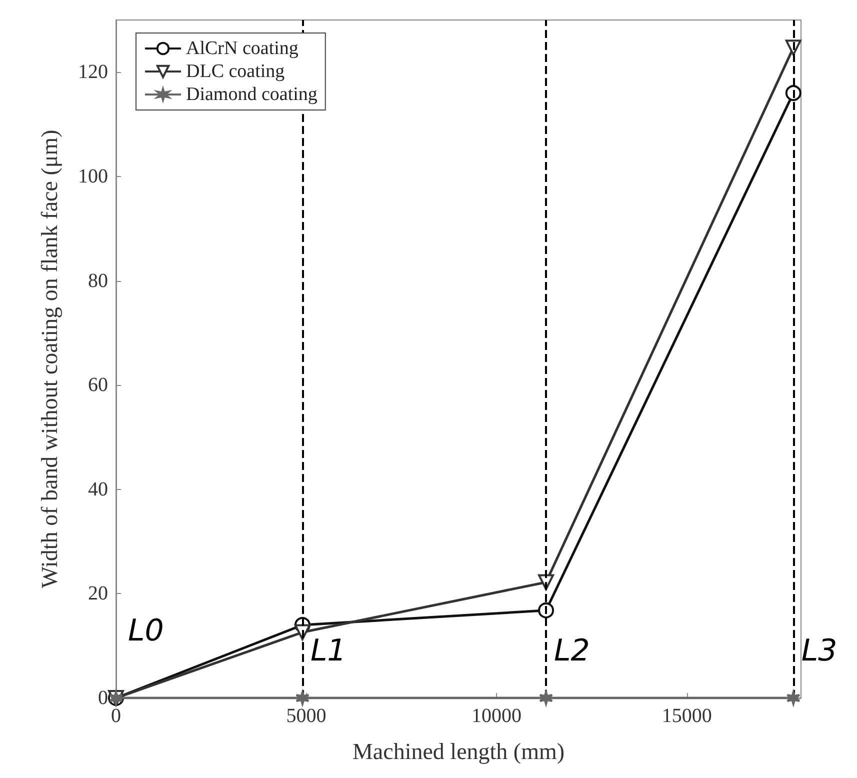 The image size is (857, 778). Describe the element at coordinates (236, 71) in the screenshot. I see `legend-label: DLC coating` at that location.